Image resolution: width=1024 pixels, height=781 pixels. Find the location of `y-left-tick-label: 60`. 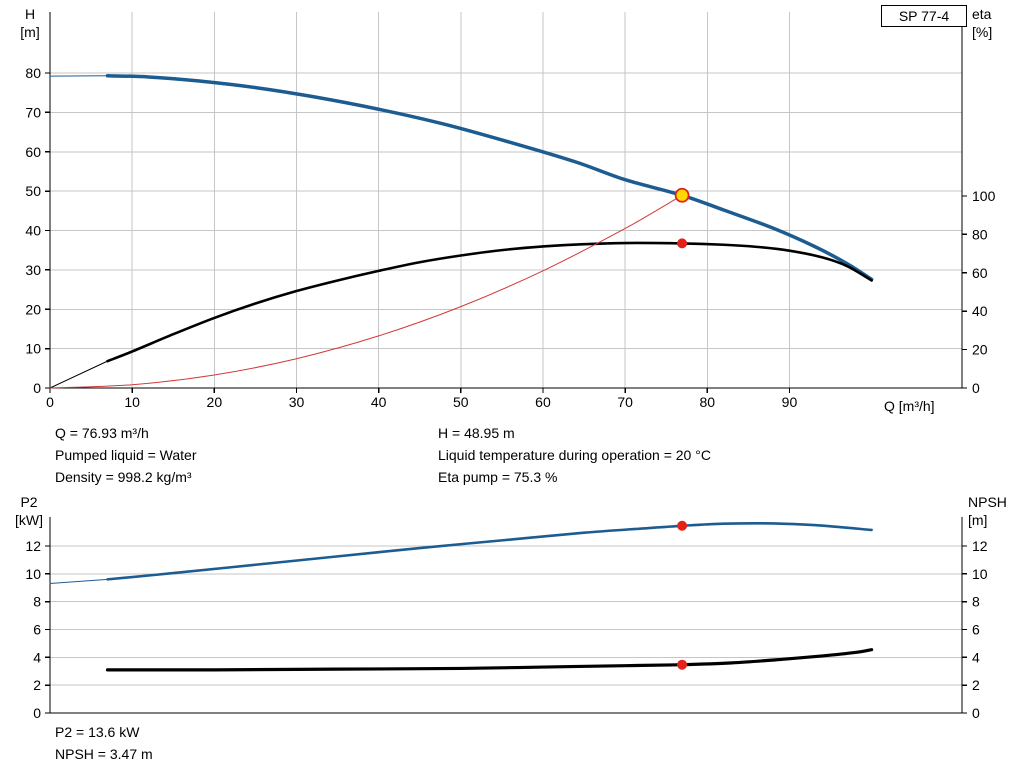

y-left-tick-label: 60 is located at coordinates (33, 152).